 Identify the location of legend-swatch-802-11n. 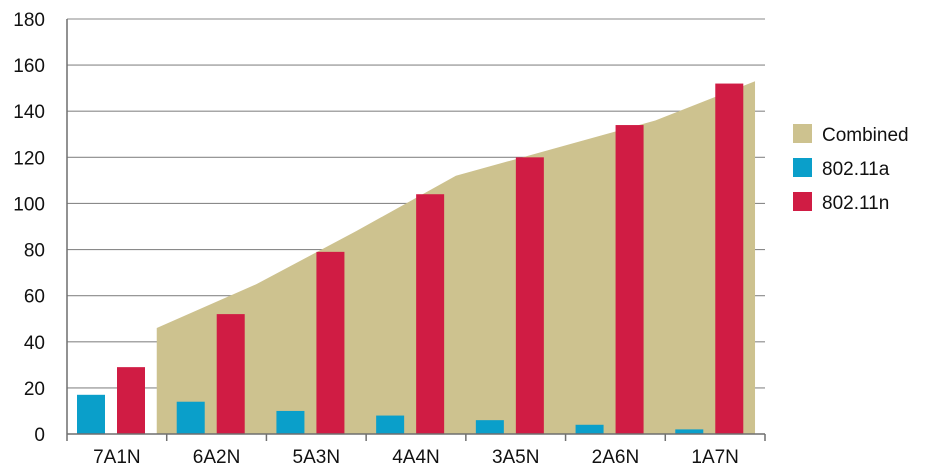
(802, 201).